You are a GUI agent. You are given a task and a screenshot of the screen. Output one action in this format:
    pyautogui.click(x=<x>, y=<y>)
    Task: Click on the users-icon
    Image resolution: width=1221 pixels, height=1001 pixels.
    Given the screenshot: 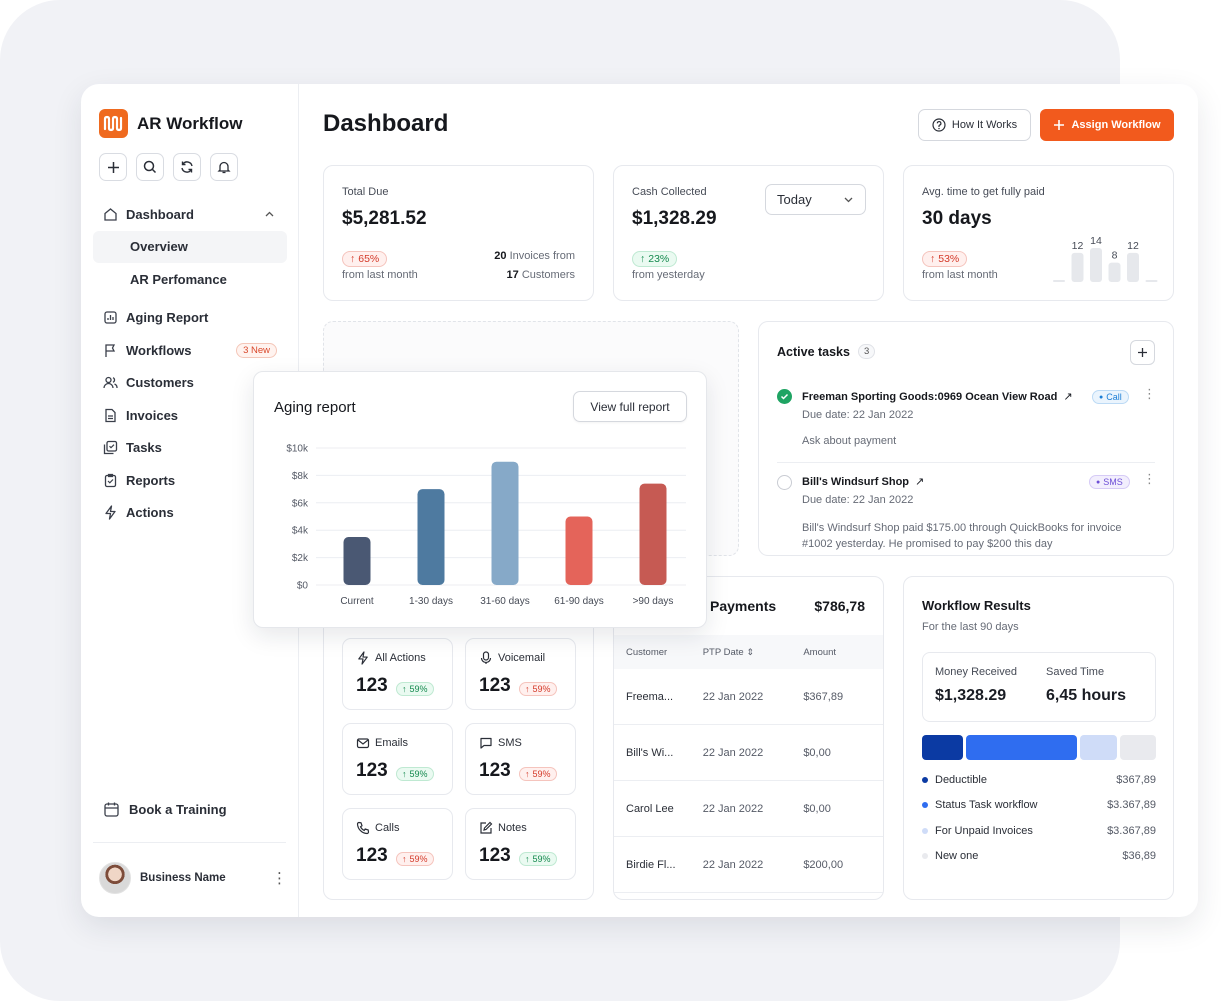 What is the action you would take?
    pyautogui.click(x=110, y=383)
    